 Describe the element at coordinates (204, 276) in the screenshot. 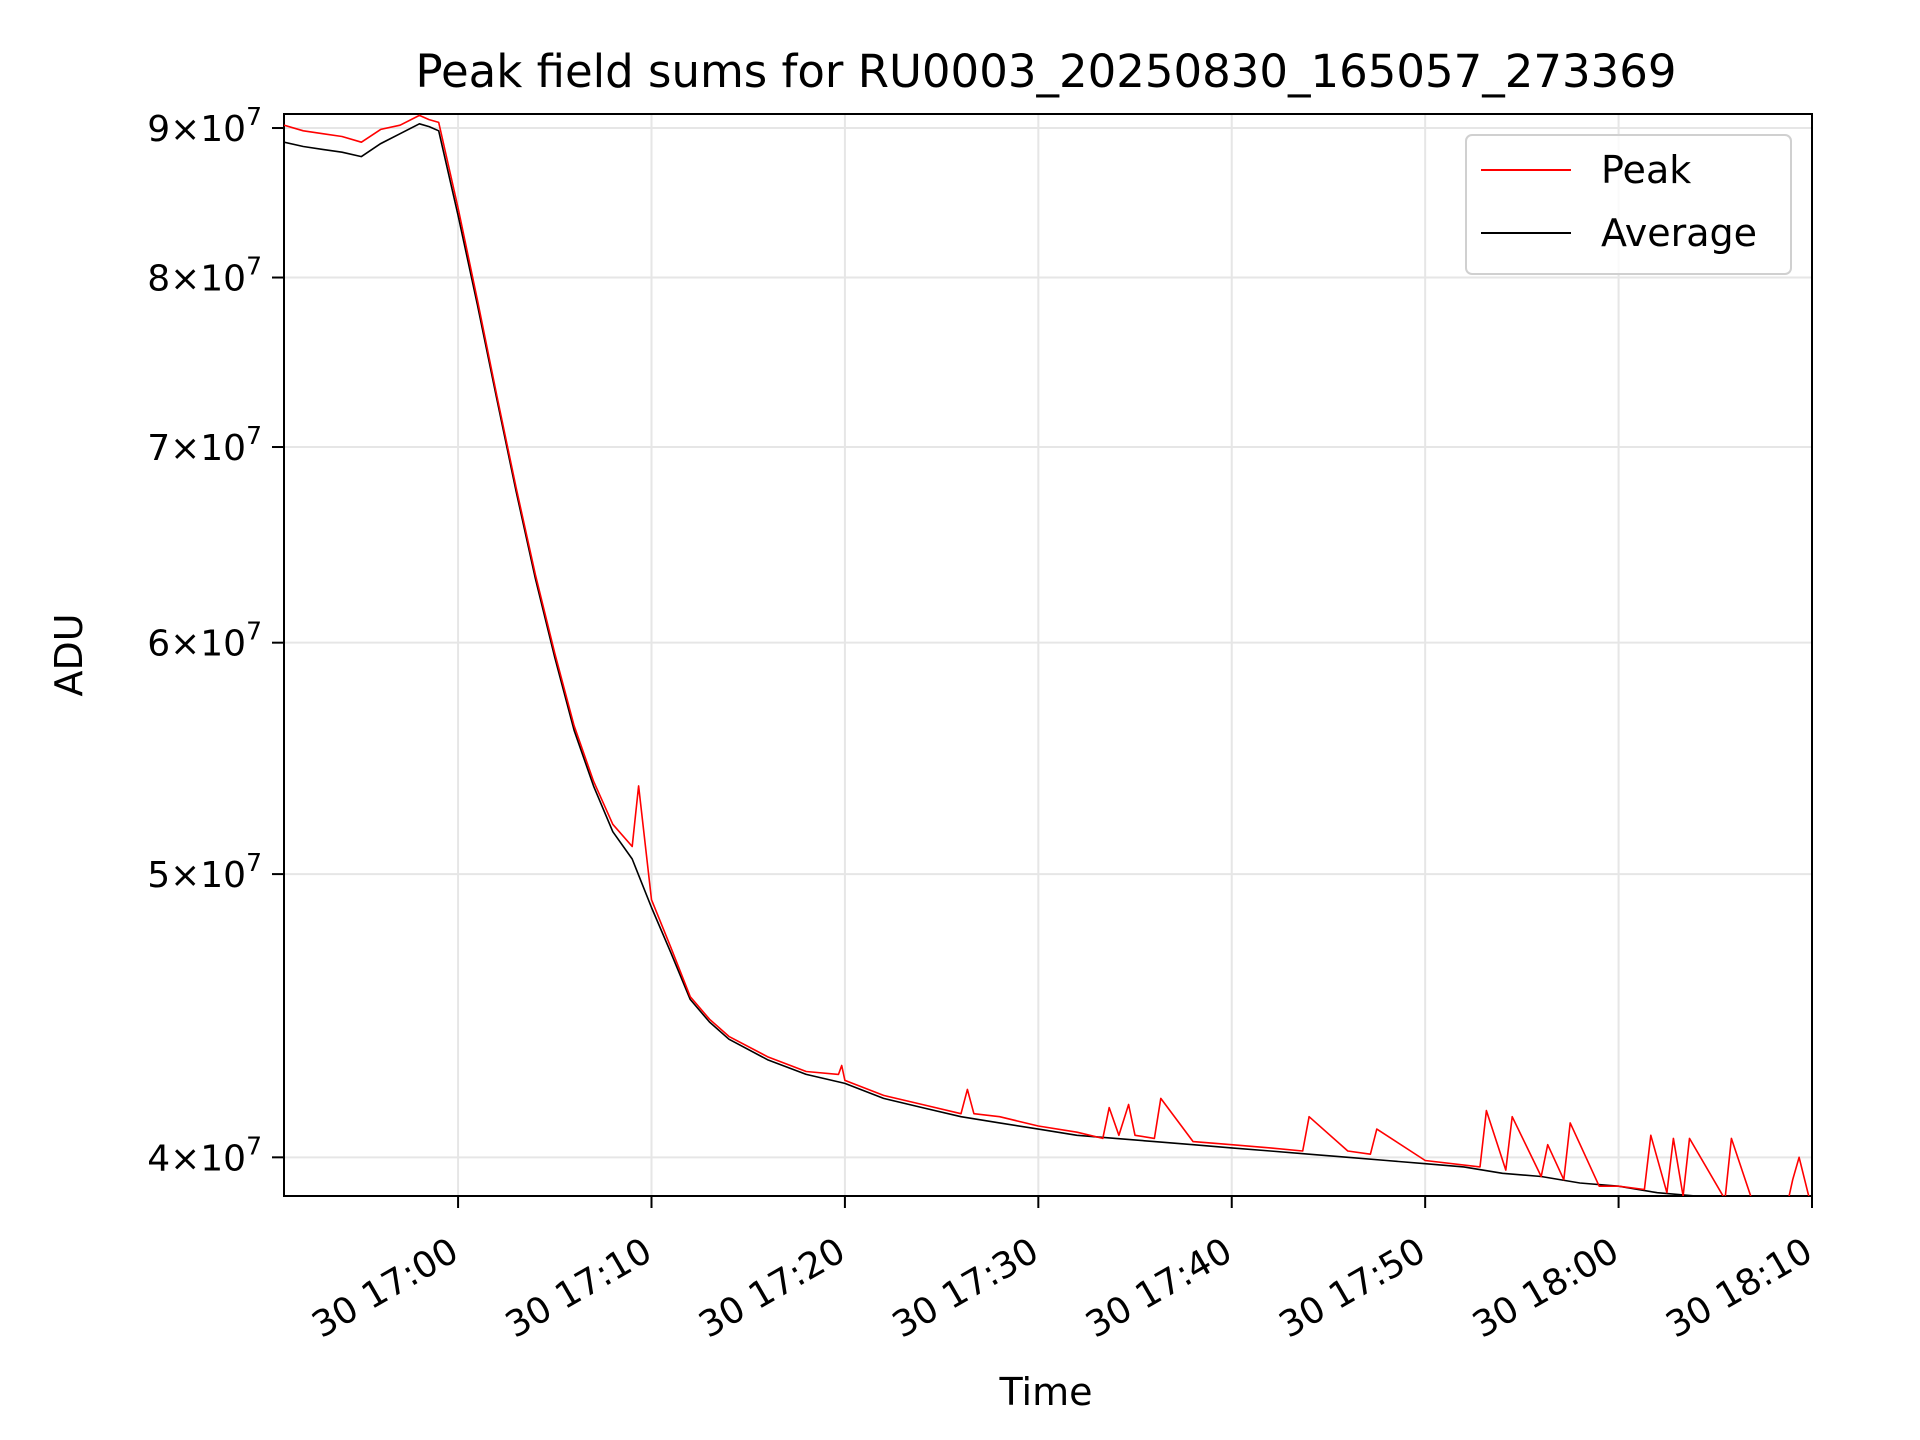

I see `y-tick-label: 8×107` at that location.